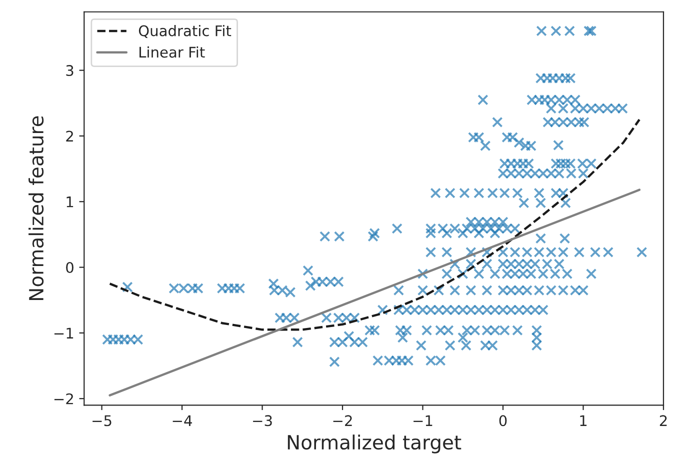  I want to click on x-axis-title: Normalized target, so click(375, 444).